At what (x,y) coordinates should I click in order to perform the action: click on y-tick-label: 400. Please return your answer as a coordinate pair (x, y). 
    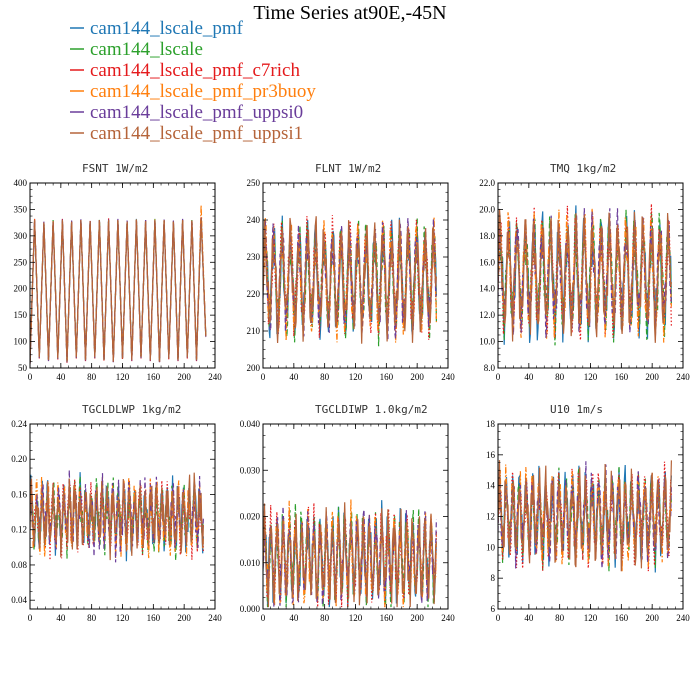
    Looking at the image, I should click on (21, 183).